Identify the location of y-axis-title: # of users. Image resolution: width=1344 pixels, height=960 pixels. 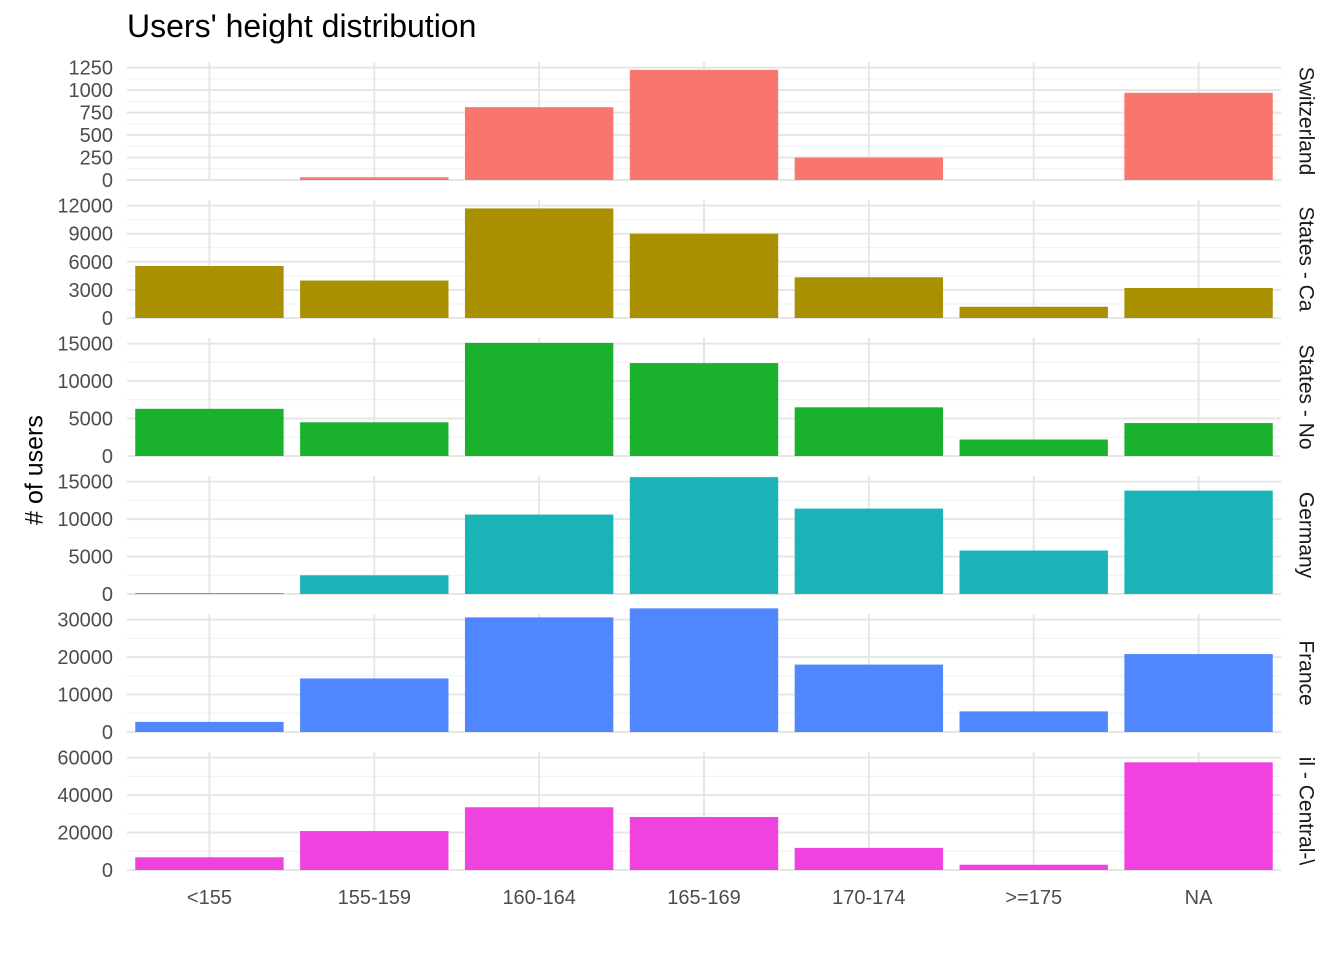
(35, 470).